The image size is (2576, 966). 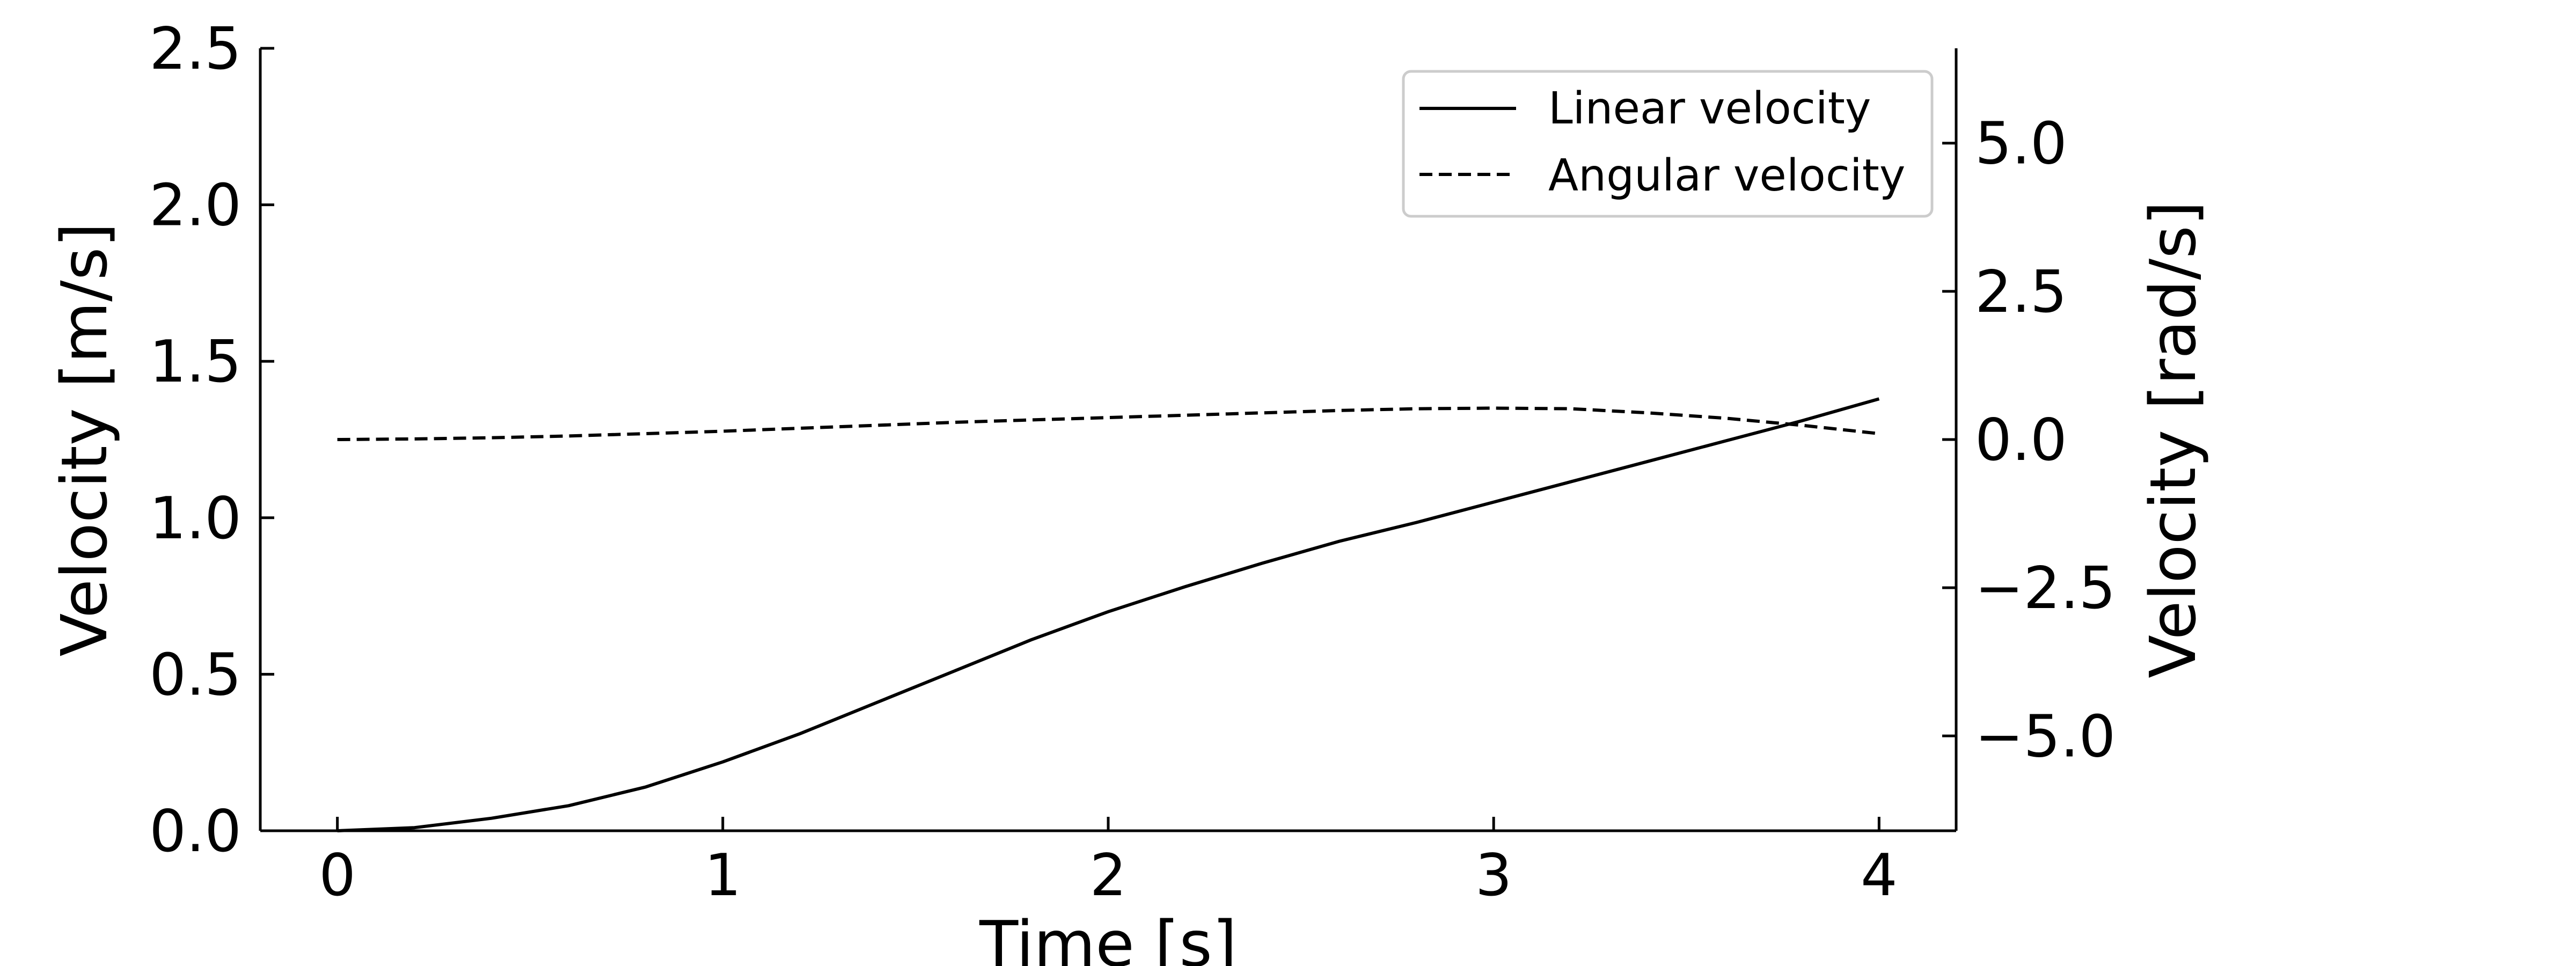 I want to click on angular-velocity-line, so click(x=1108, y=423).